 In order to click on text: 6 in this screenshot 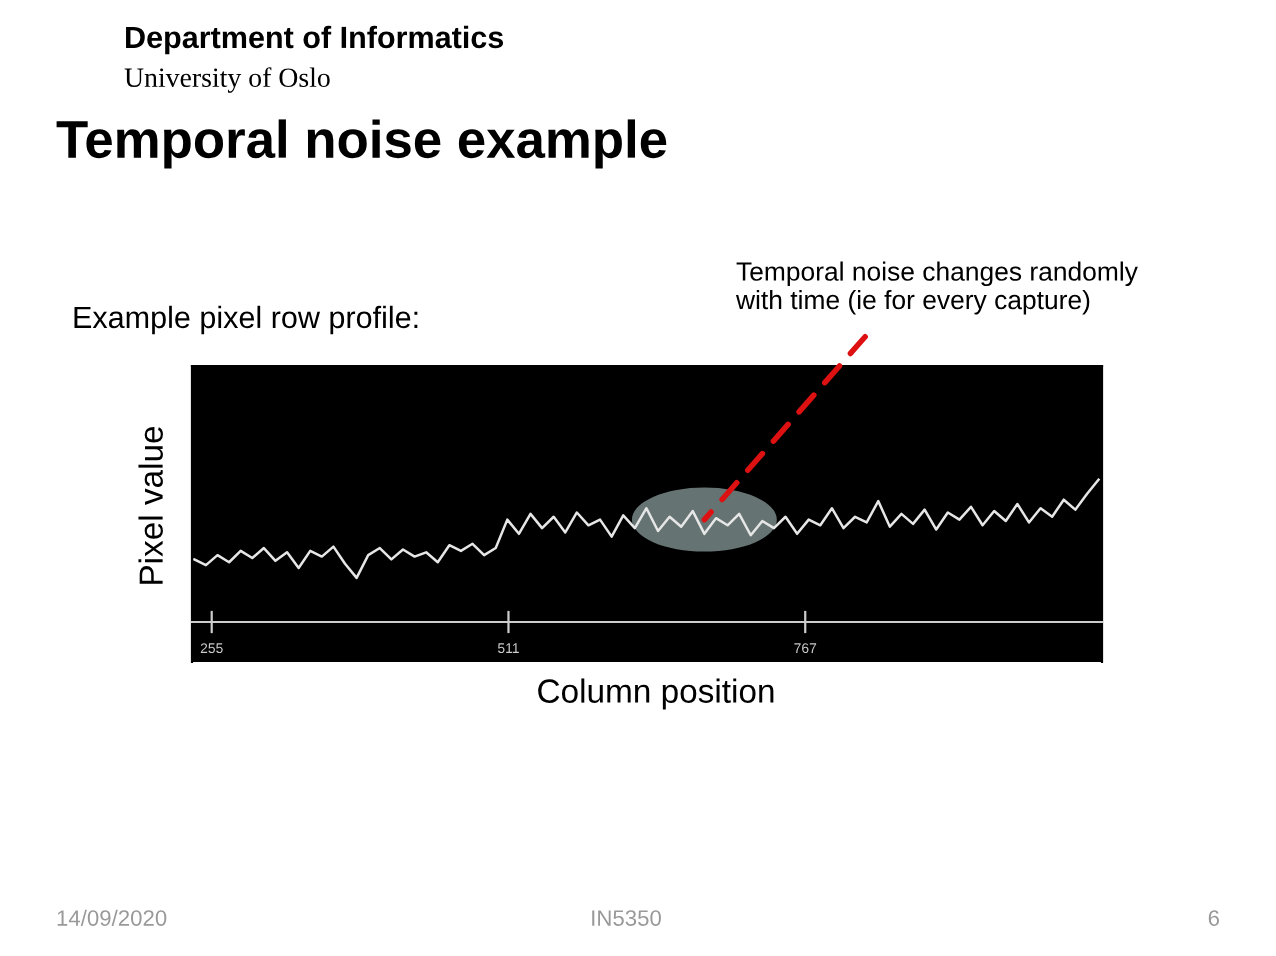, I will do `click(1214, 918)`.